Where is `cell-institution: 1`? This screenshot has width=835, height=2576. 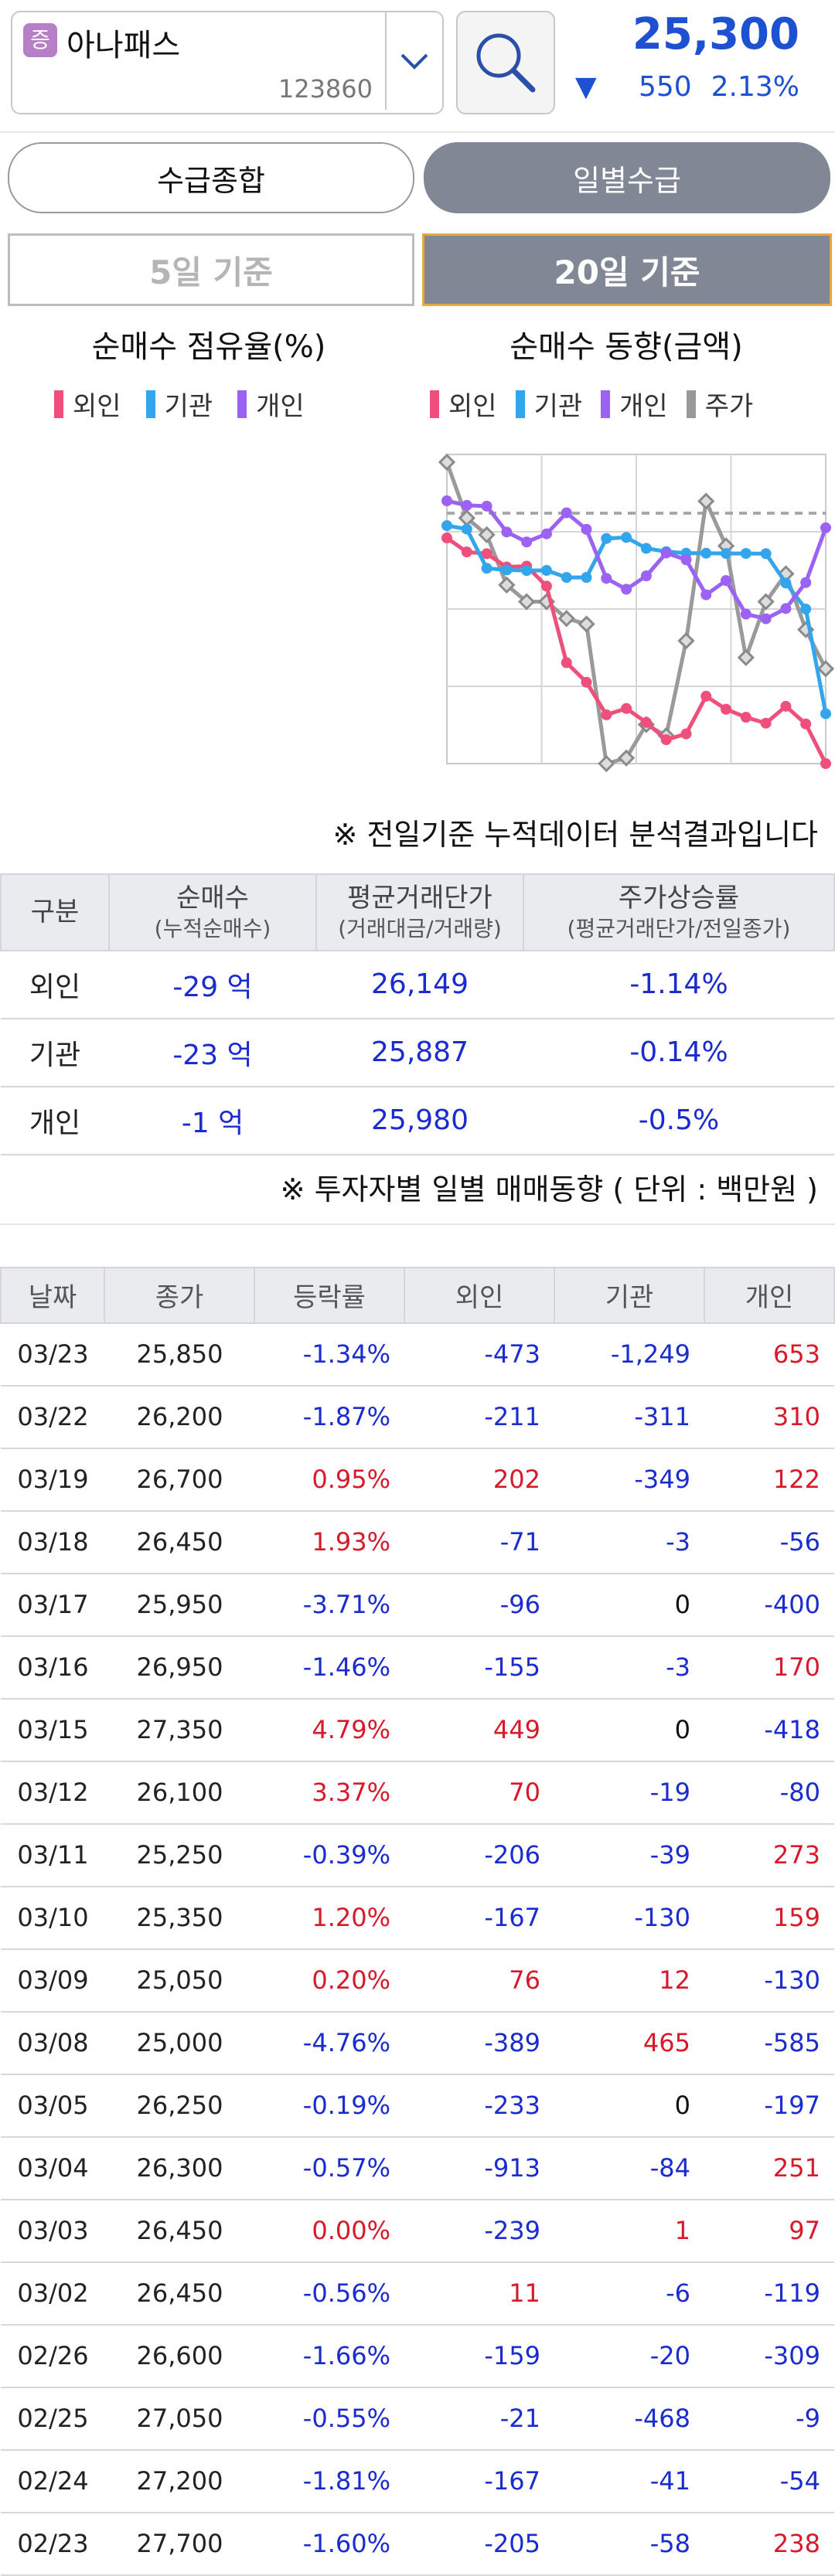 cell-institution: 1 is located at coordinates (629, 2231).